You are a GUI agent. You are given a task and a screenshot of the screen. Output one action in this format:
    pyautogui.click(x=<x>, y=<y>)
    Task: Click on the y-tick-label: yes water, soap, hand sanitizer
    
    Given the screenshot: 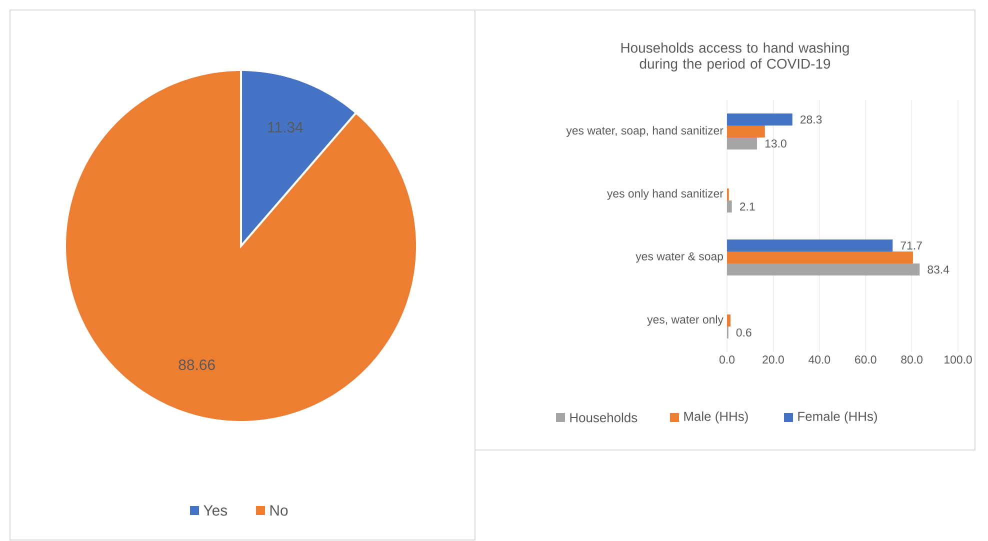 What is the action you would take?
    pyautogui.click(x=645, y=131)
    